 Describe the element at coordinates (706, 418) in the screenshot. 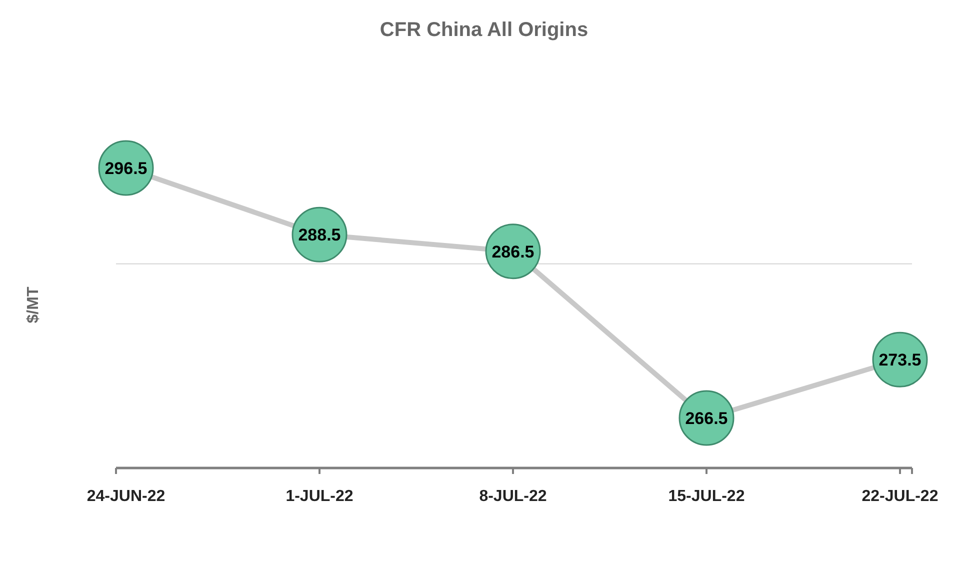

I see `data-label: 266.5` at that location.